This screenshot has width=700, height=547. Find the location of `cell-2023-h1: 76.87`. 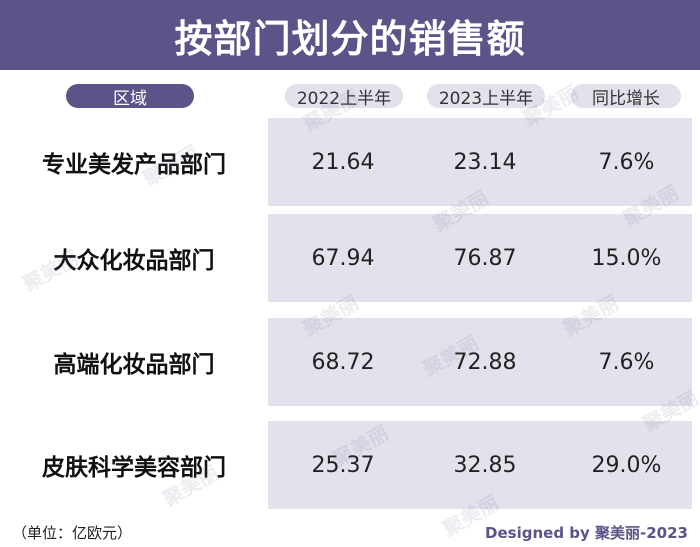

cell-2023-h1: 76.87 is located at coordinates (485, 258).